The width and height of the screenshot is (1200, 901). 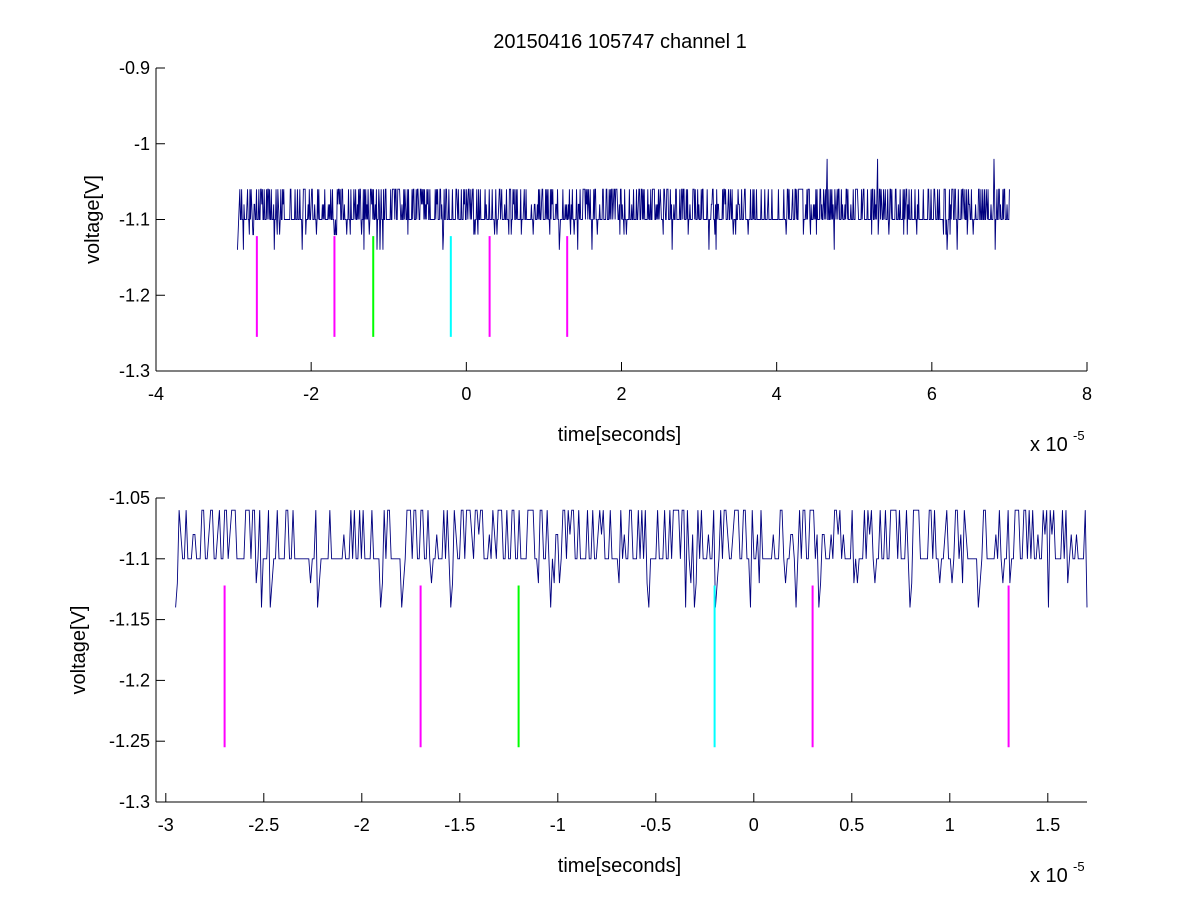 I want to click on top-x-axis-label: time[seconds], so click(x=619, y=435).